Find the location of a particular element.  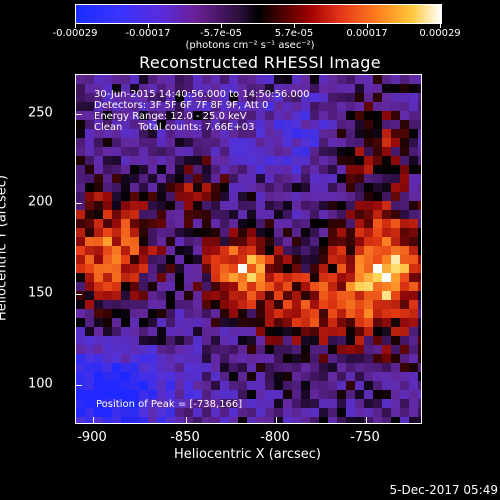

y-tick-label: 200 is located at coordinates (40, 202).